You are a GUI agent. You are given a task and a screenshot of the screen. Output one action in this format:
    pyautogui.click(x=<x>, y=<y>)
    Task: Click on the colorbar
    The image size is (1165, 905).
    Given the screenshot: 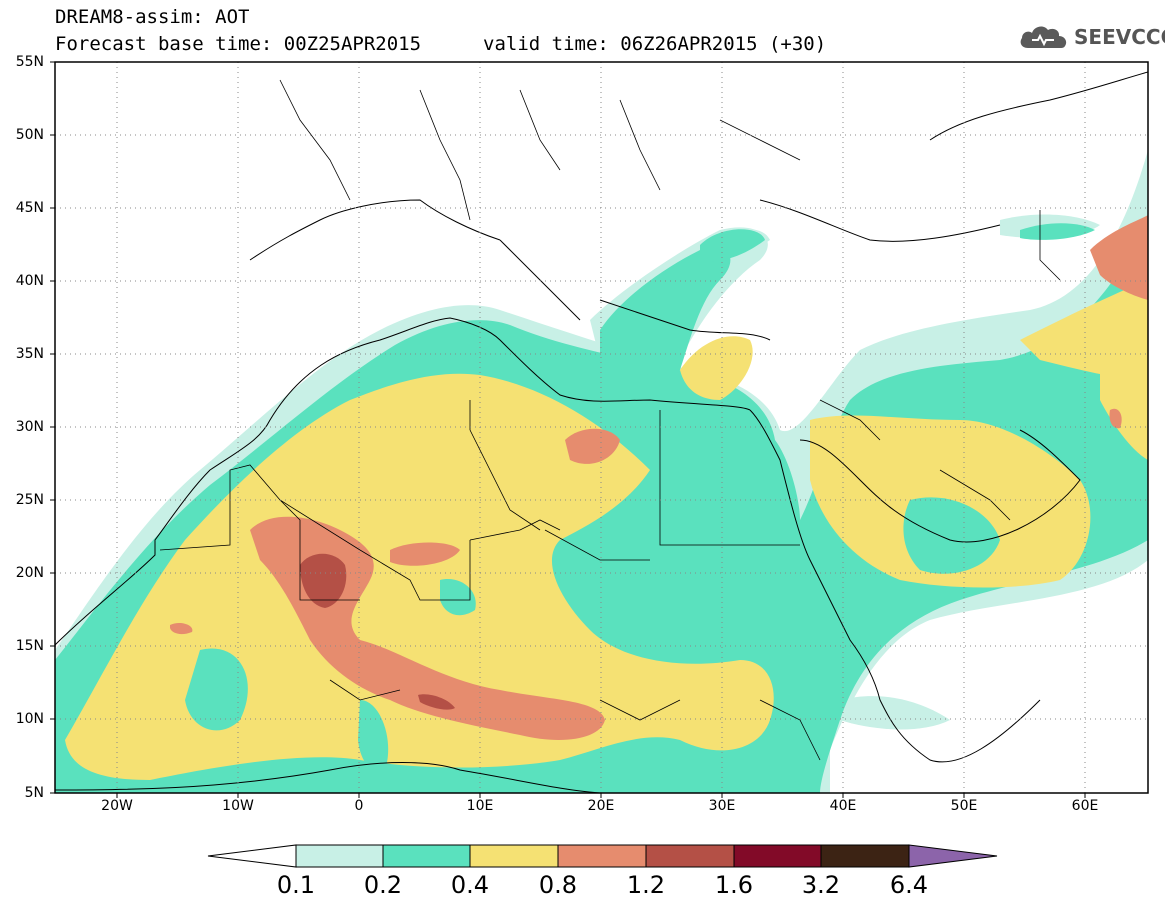 What is the action you would take?
    pyautogui.click(x=602, y=856)
    